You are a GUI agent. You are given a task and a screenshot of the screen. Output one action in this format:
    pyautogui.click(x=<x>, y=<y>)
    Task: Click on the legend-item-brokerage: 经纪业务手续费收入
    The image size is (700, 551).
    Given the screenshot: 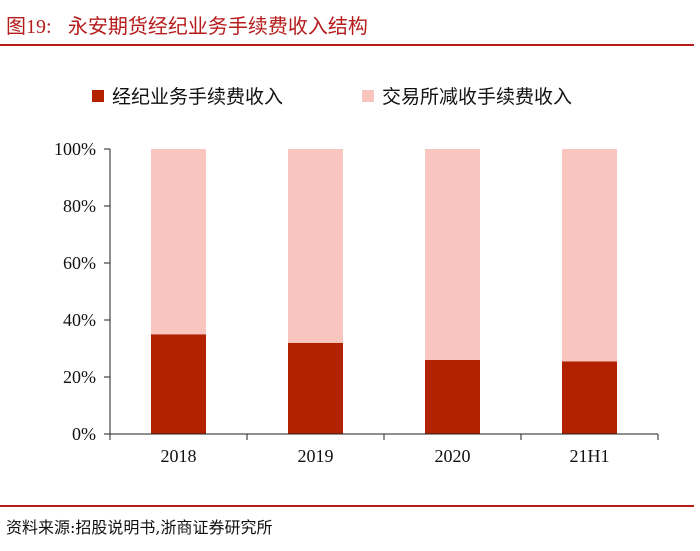 What is the action you would take?
    pyautogui.click(x=187, y=95)
    